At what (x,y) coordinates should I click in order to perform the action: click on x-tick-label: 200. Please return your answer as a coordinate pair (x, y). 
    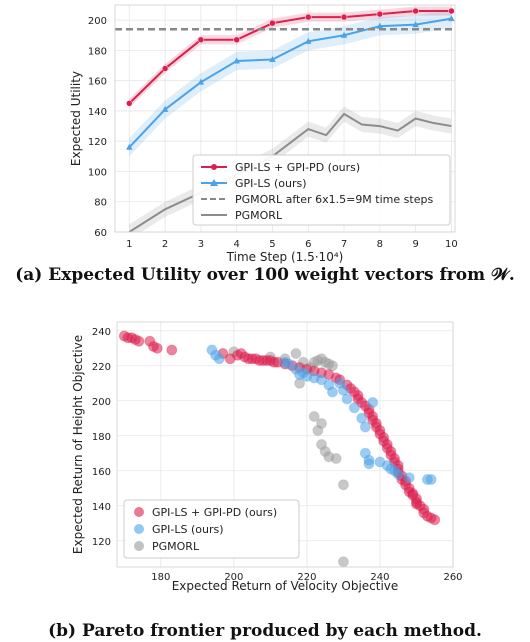
    Looking at the image, I should click on (233, 577).